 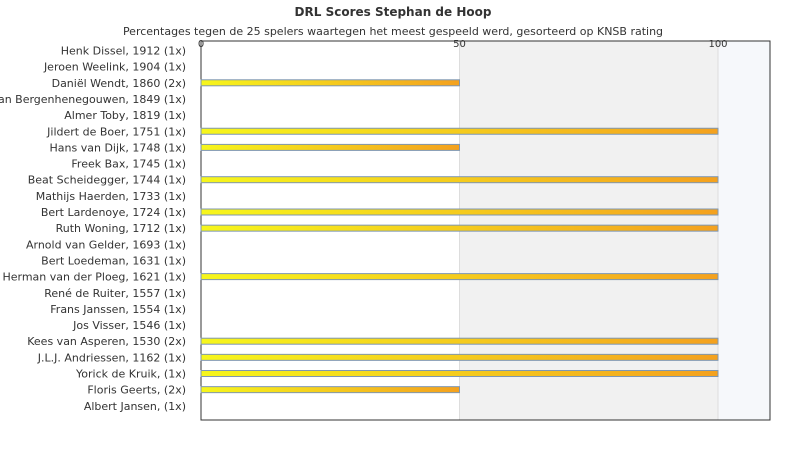 What do you see at coordinates (93, 99) in the screenshot?
I see `category-label: Marco van Bergenhenegouwen, 1849 (1x)` at bounding box center [93, 99].